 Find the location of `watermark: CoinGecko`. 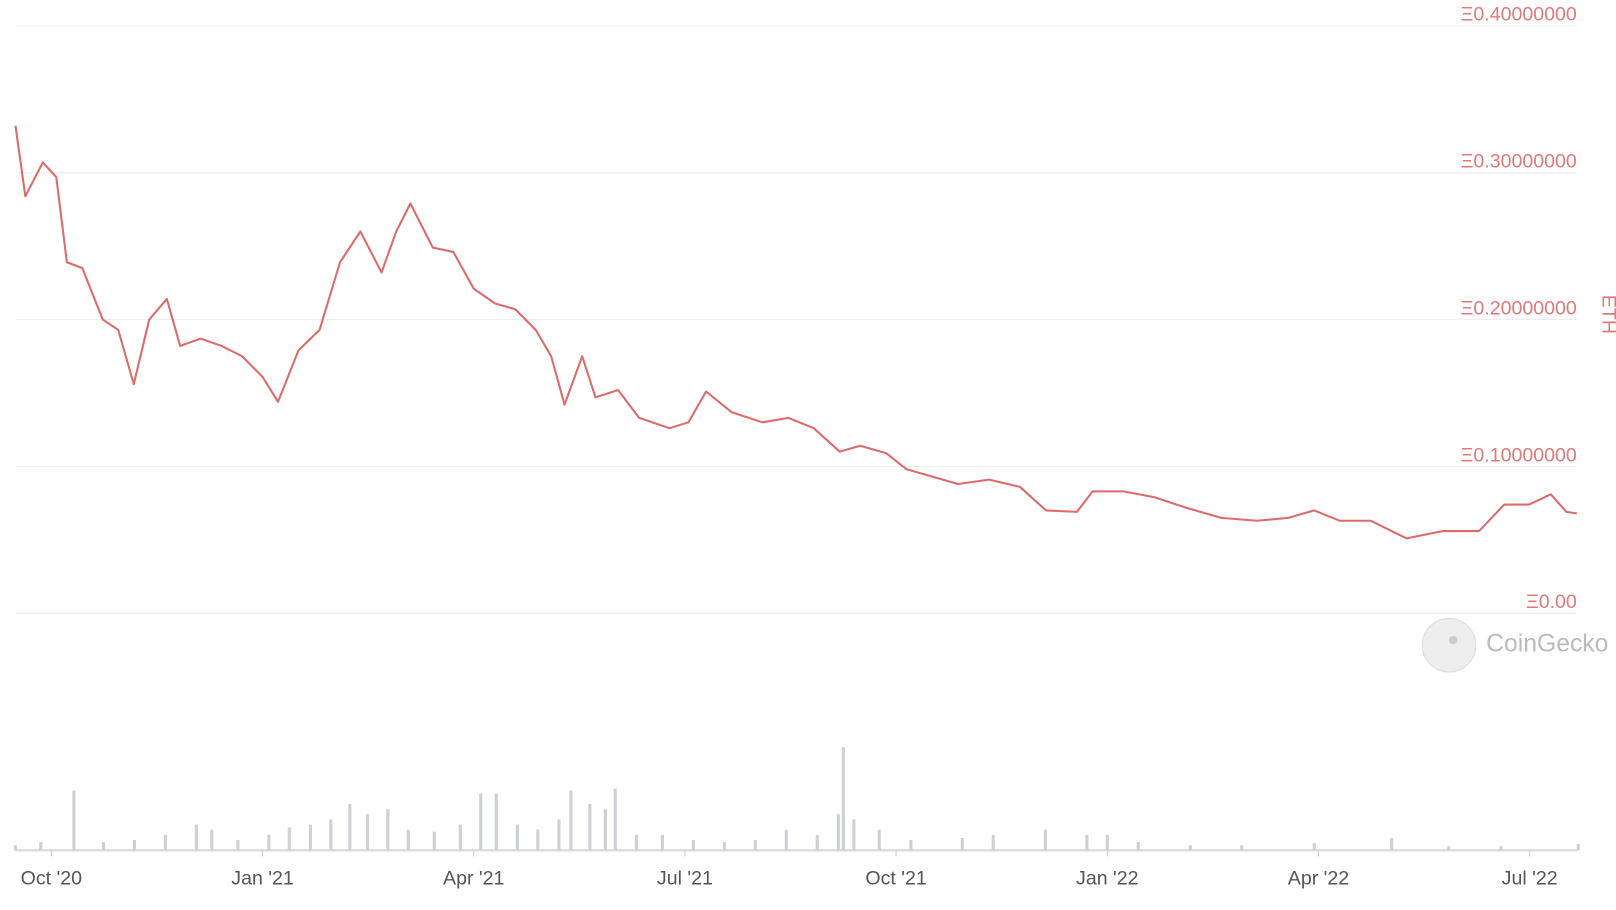

watermark: CoinGecko is located at coordinates (1514, 645).